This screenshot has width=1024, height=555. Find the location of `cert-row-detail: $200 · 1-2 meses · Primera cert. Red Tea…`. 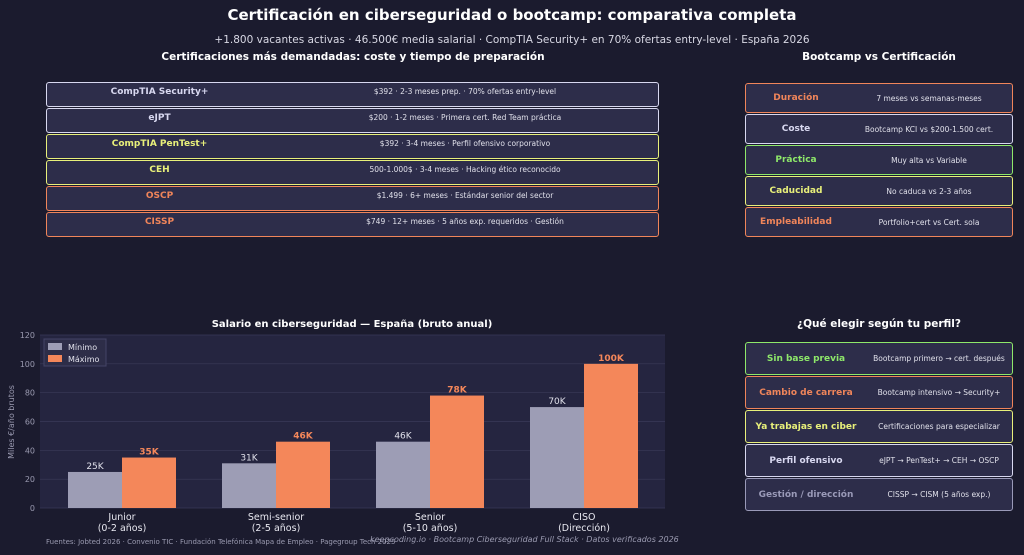

cert-row-detail: $200 · 1-2 meses · Primera cert. Red Tea… is located at coordinates (465, 117).